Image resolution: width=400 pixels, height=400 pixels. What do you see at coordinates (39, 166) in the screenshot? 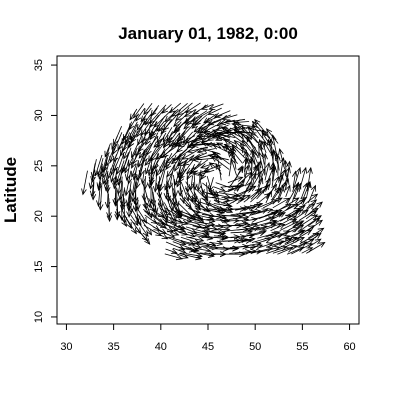
I see `y-tick-label: 25` at bounding box center [39, 166].